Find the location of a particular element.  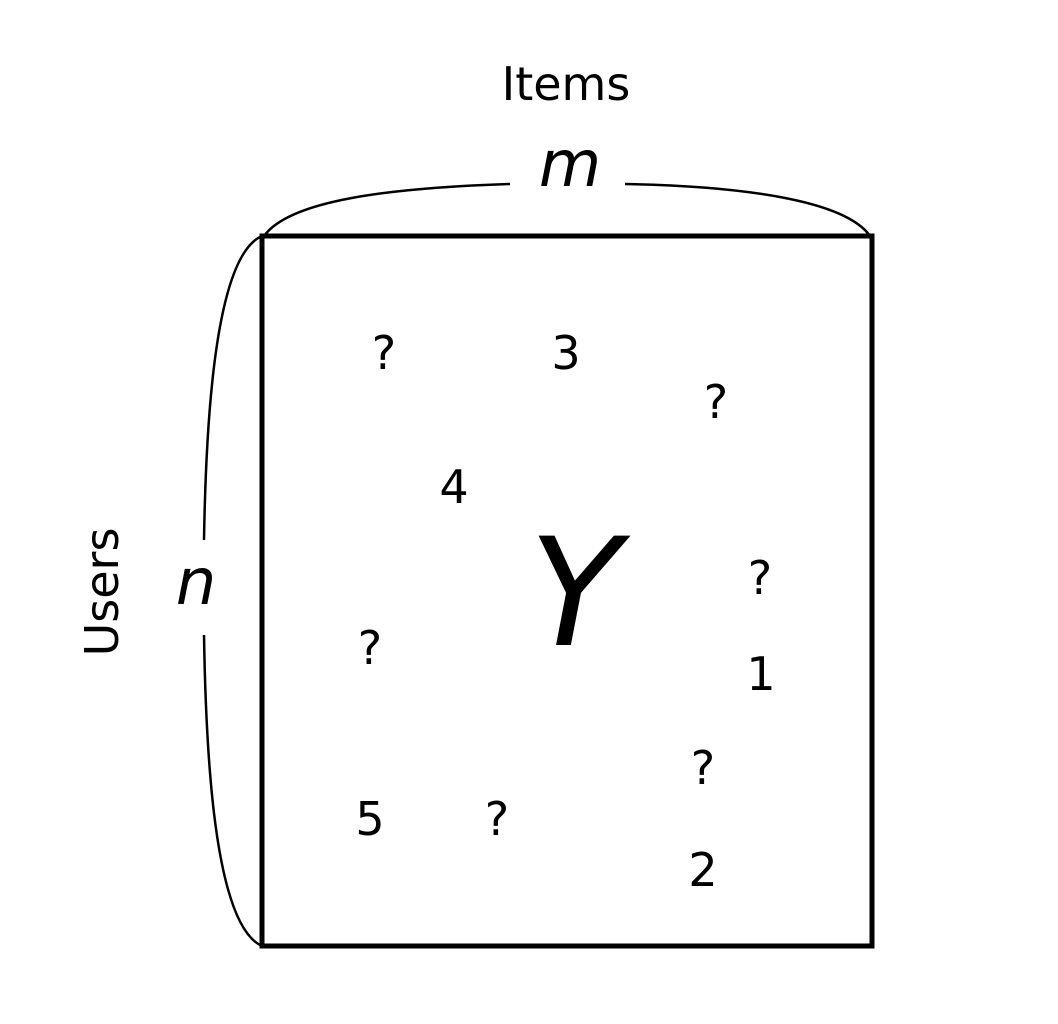

top-brace-left is located at coordinates (386, 209).